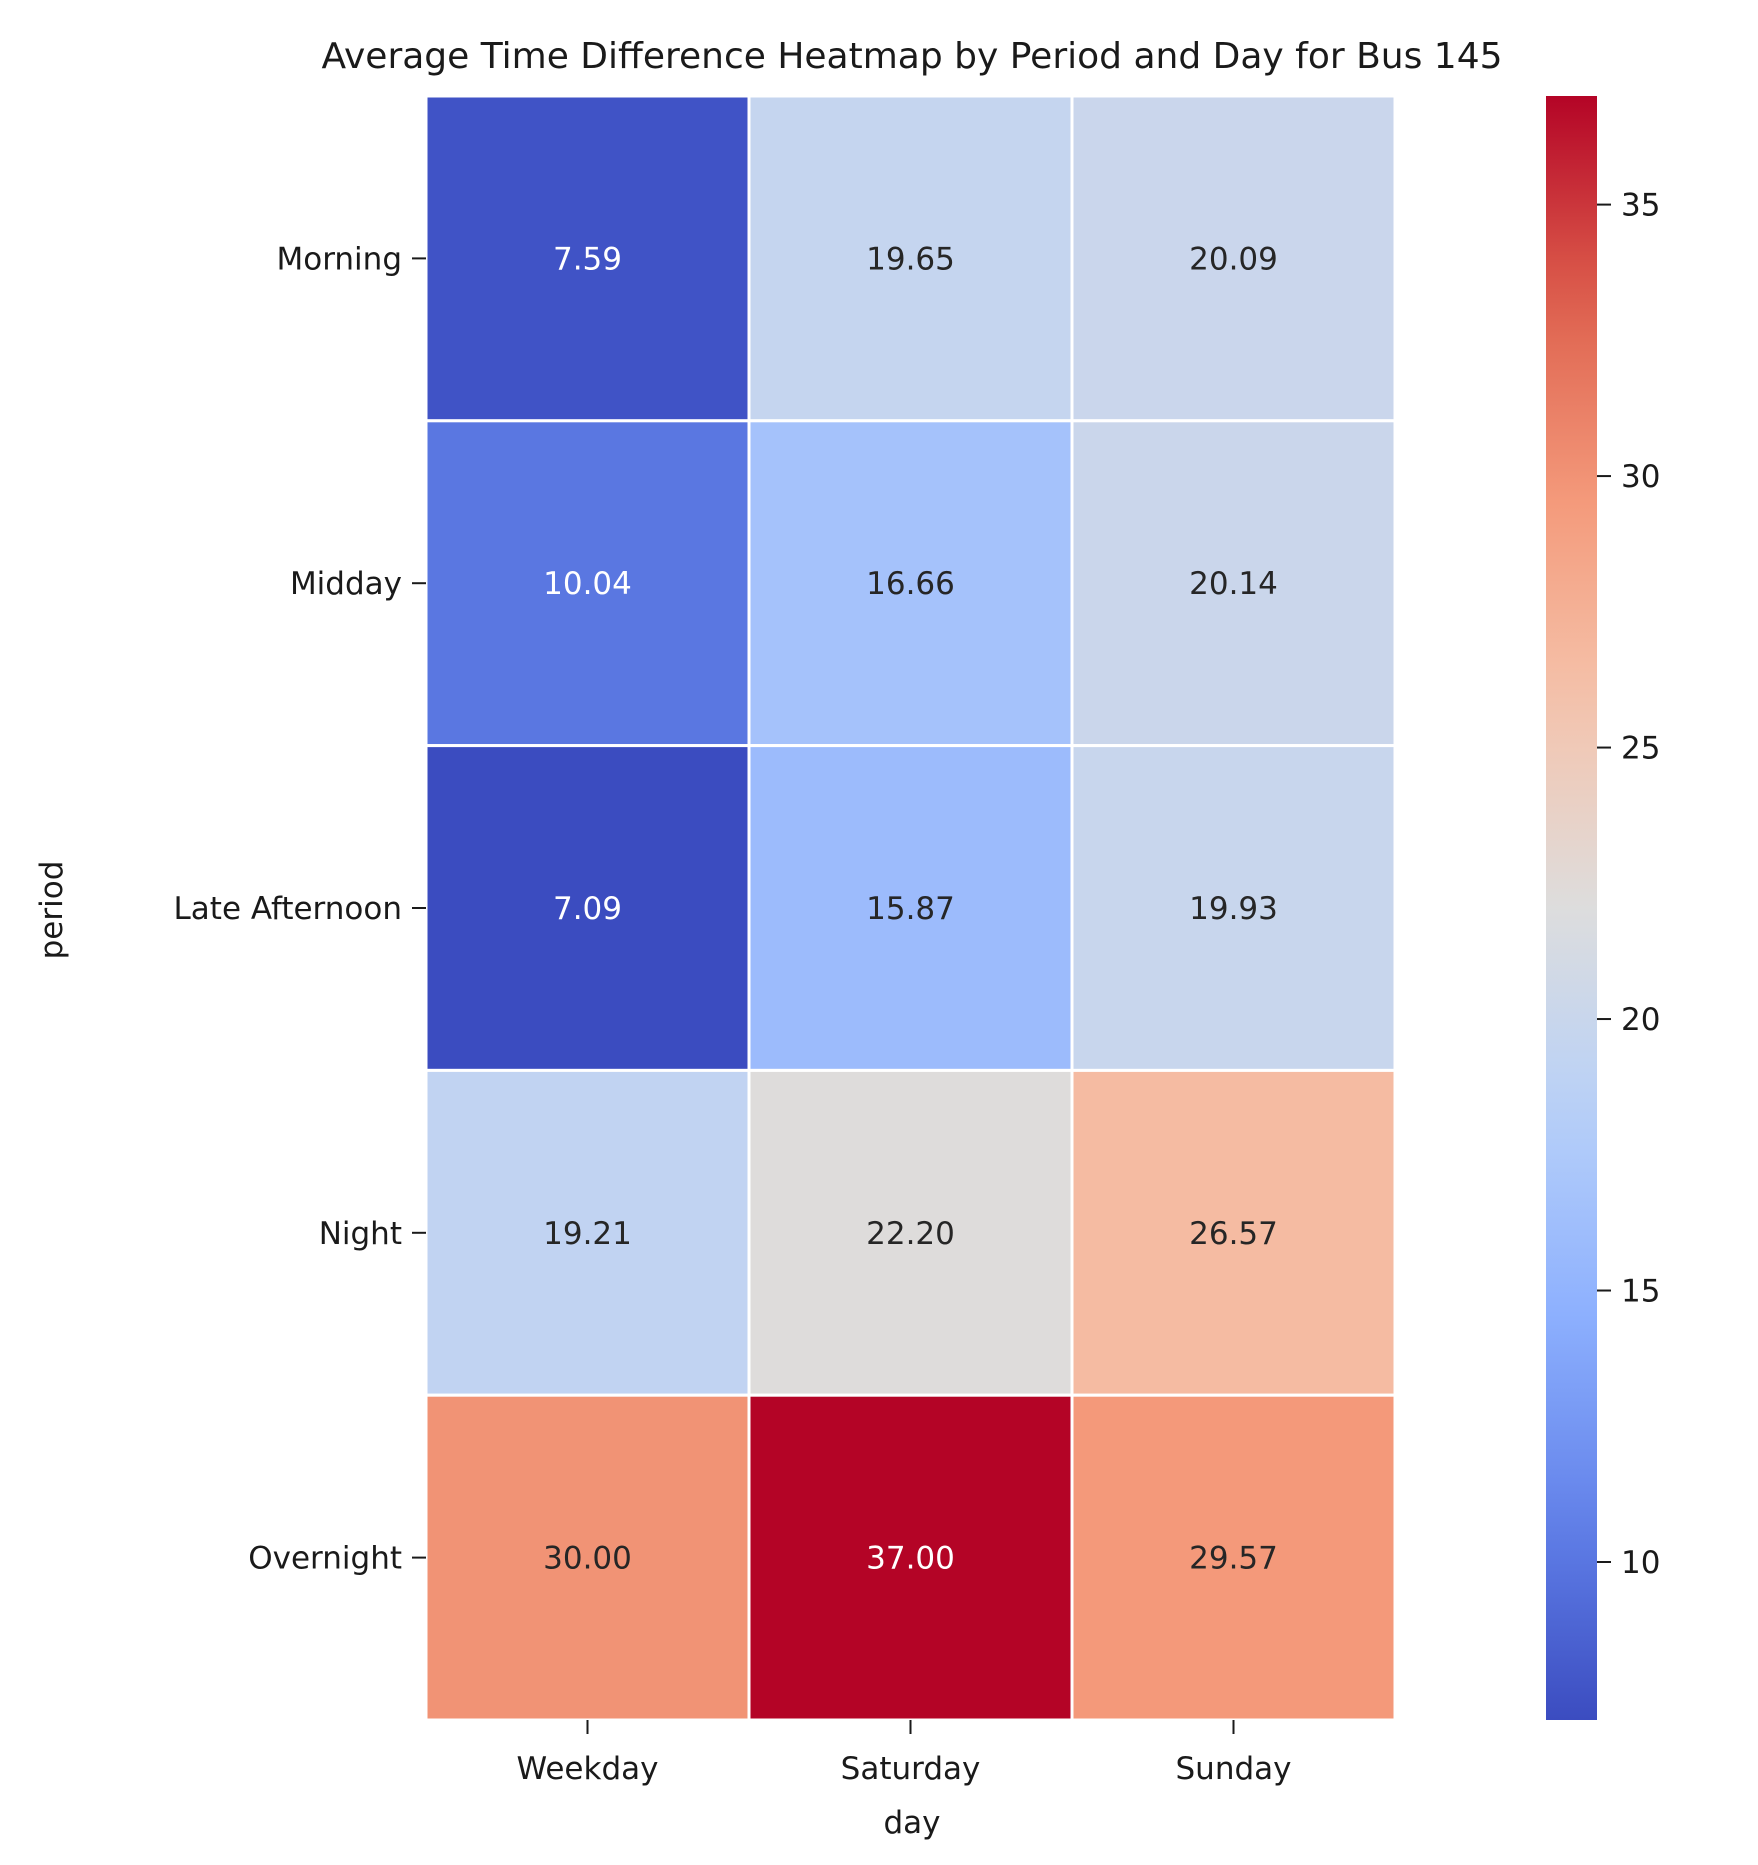 The image size is (1758, 1865). What do you see at coordinates (325, 1559) in the screenshot?
I see `y-tick-label: Overnight` at bounding box center [325, 1559].